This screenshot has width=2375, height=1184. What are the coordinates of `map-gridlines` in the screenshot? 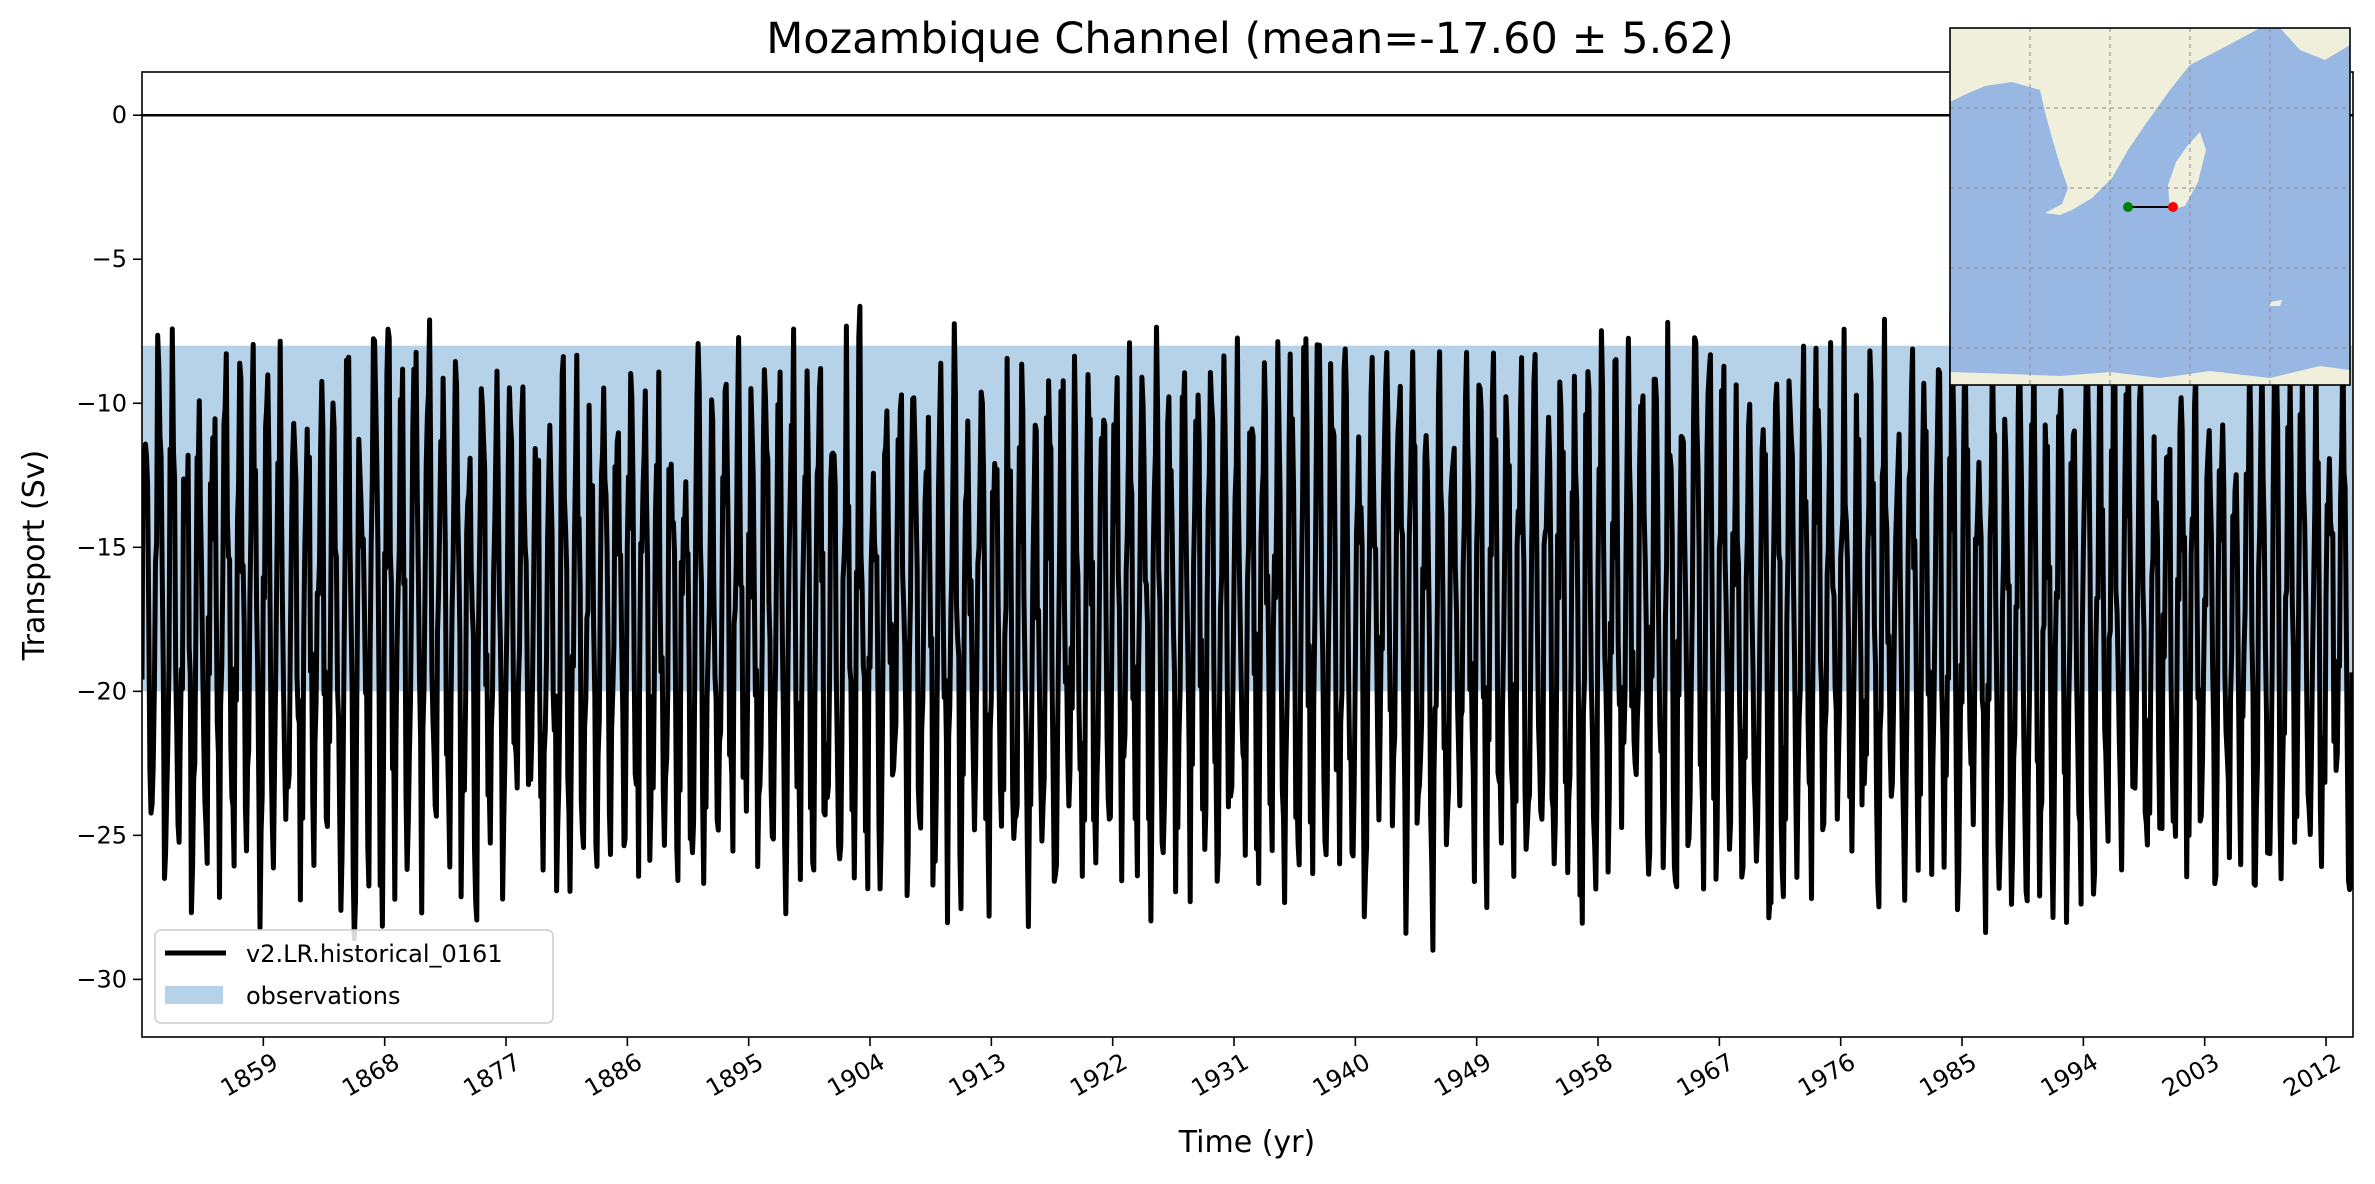 It's located at (2150, 206).